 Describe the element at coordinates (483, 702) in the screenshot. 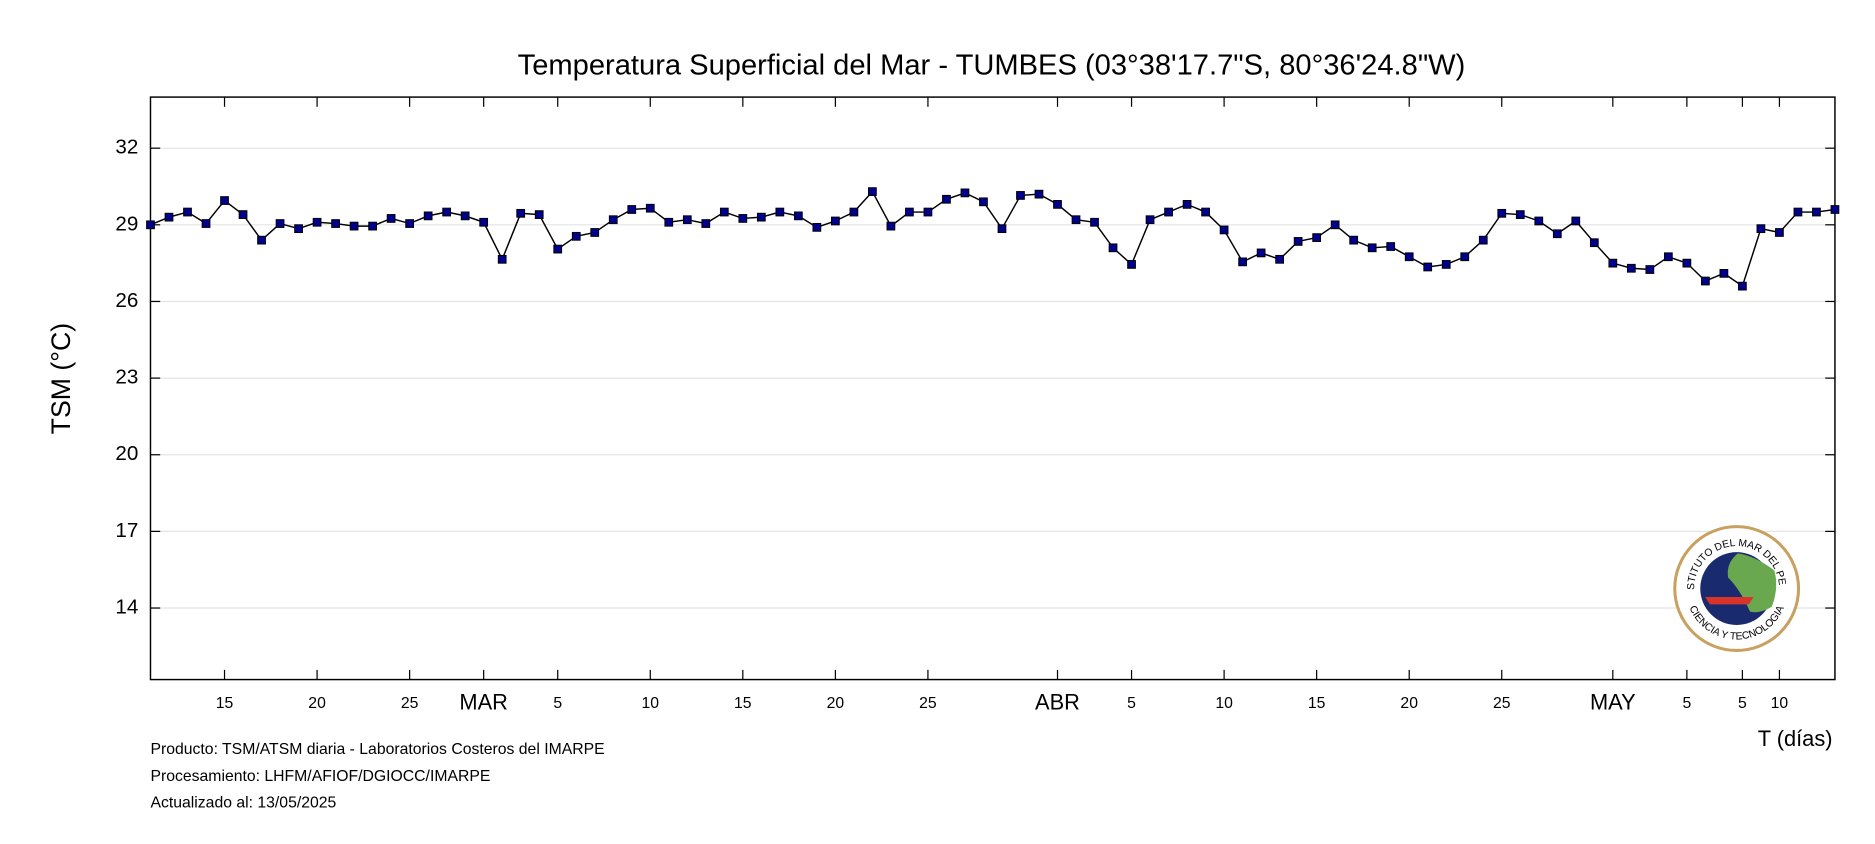

I see `x-tick-label: MAR` at that location.